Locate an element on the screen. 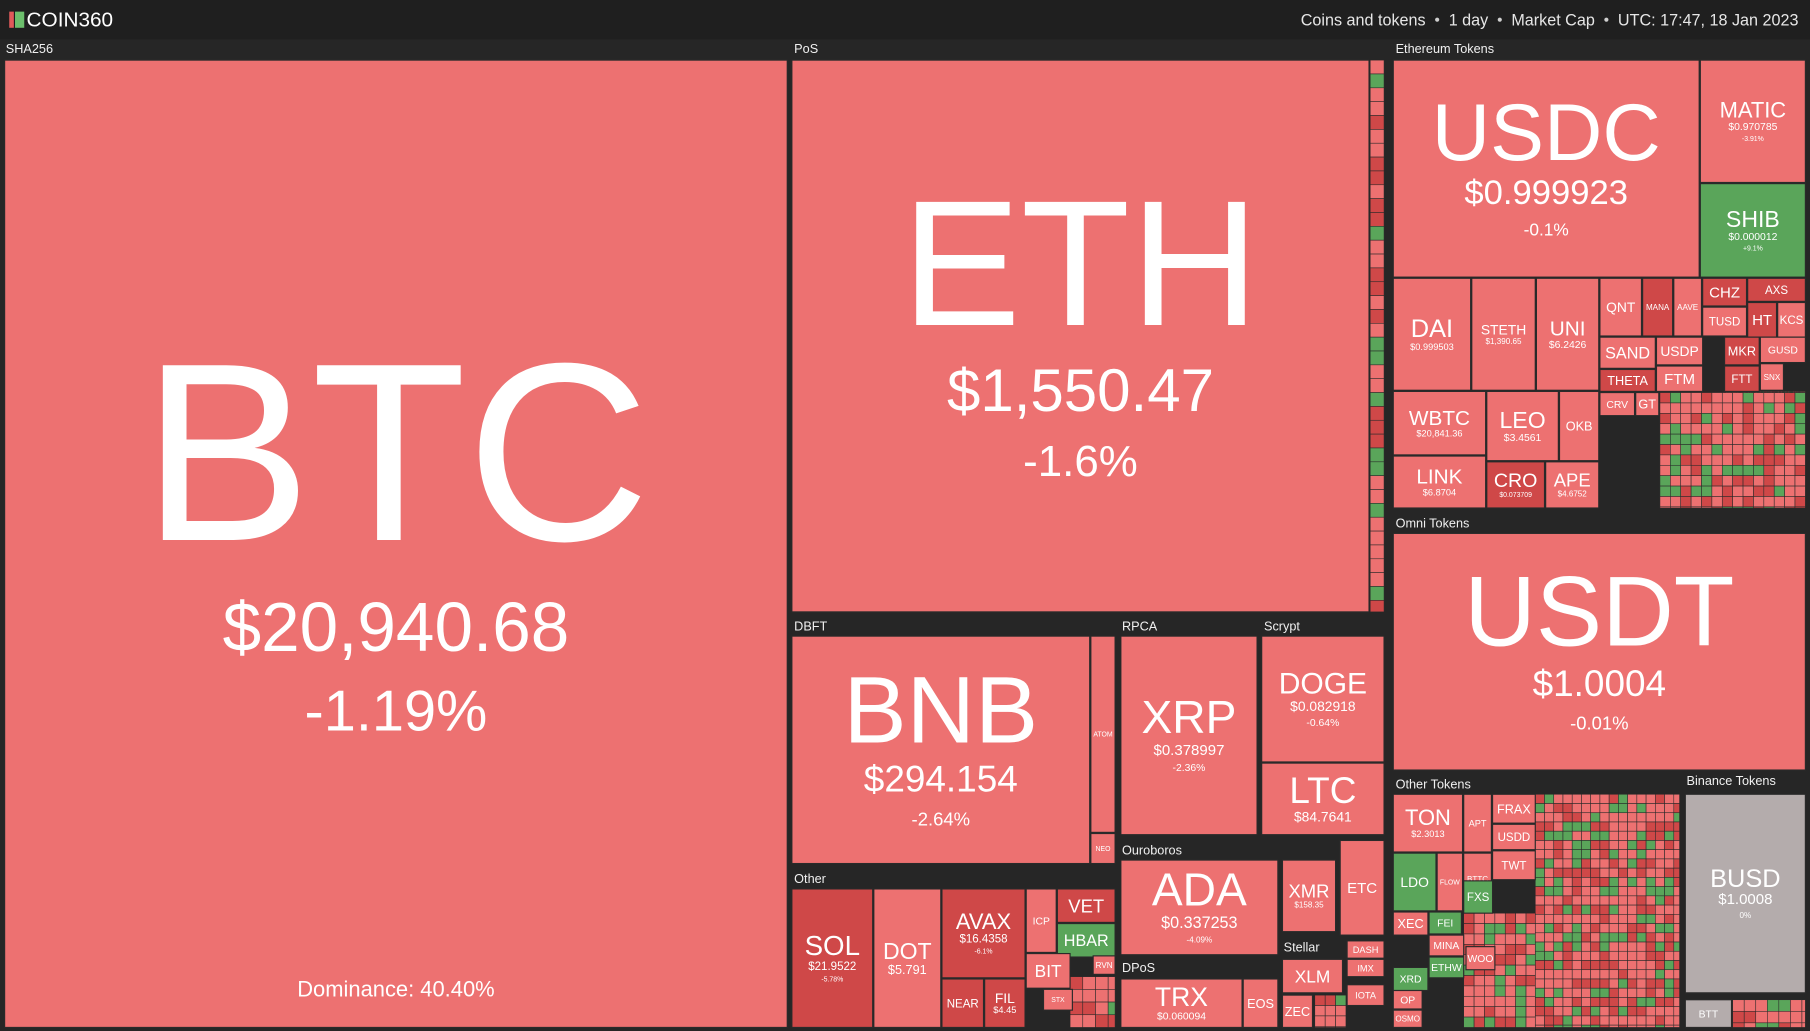 Image resolution: width=1810 pixels, height=1031 pixels. logo-text: COIN360 is located at coordinates (70, 20).